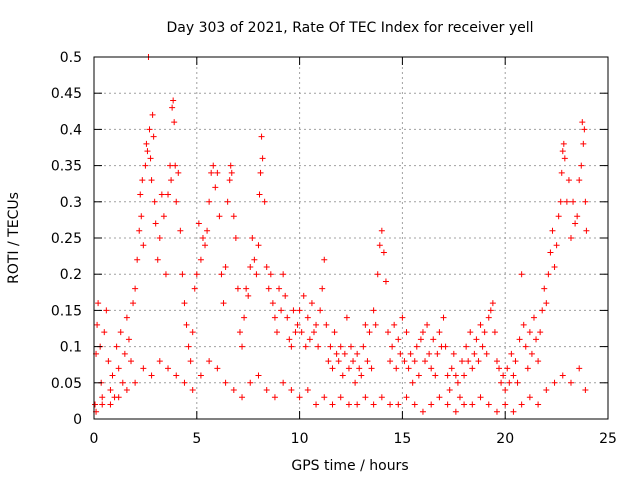 The image size is (640, 480). What do you see at coordinates (94, 439) in the screenshot?
I see `x-tick-label: 0` at bounding box center [94, 439].